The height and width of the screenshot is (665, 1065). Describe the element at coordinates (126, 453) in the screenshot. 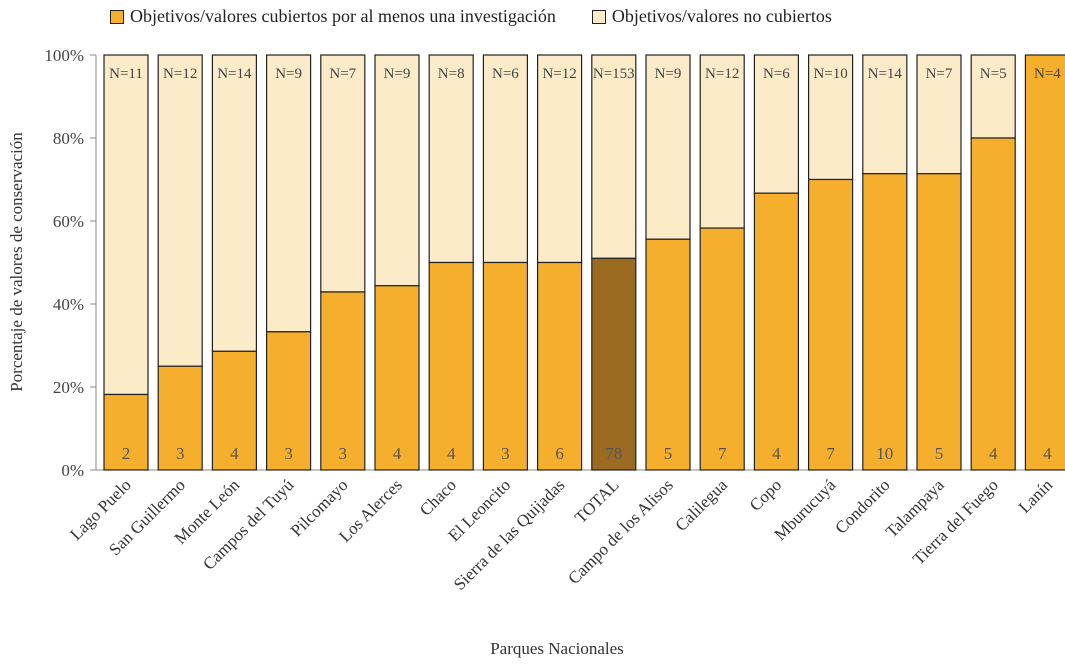

I see `bar-count-label: 2` at that location.